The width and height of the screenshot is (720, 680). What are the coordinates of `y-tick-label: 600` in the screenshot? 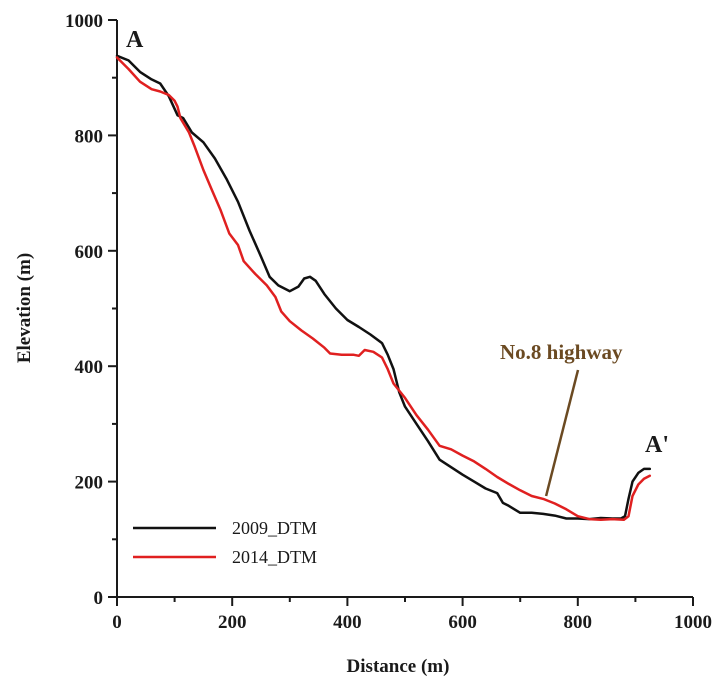 It's located at (89, 252).